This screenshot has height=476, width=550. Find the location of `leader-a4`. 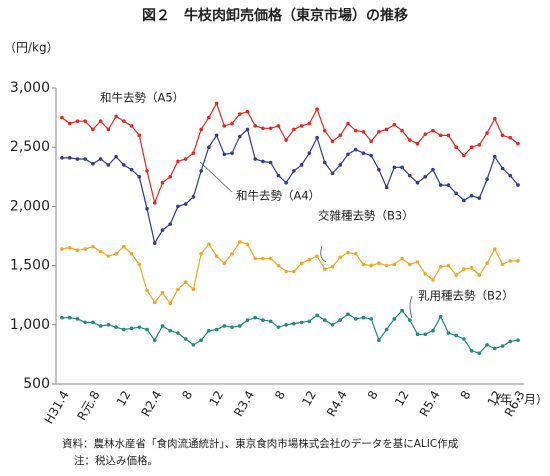

leader-a4 is located at coordinates (216, 177).